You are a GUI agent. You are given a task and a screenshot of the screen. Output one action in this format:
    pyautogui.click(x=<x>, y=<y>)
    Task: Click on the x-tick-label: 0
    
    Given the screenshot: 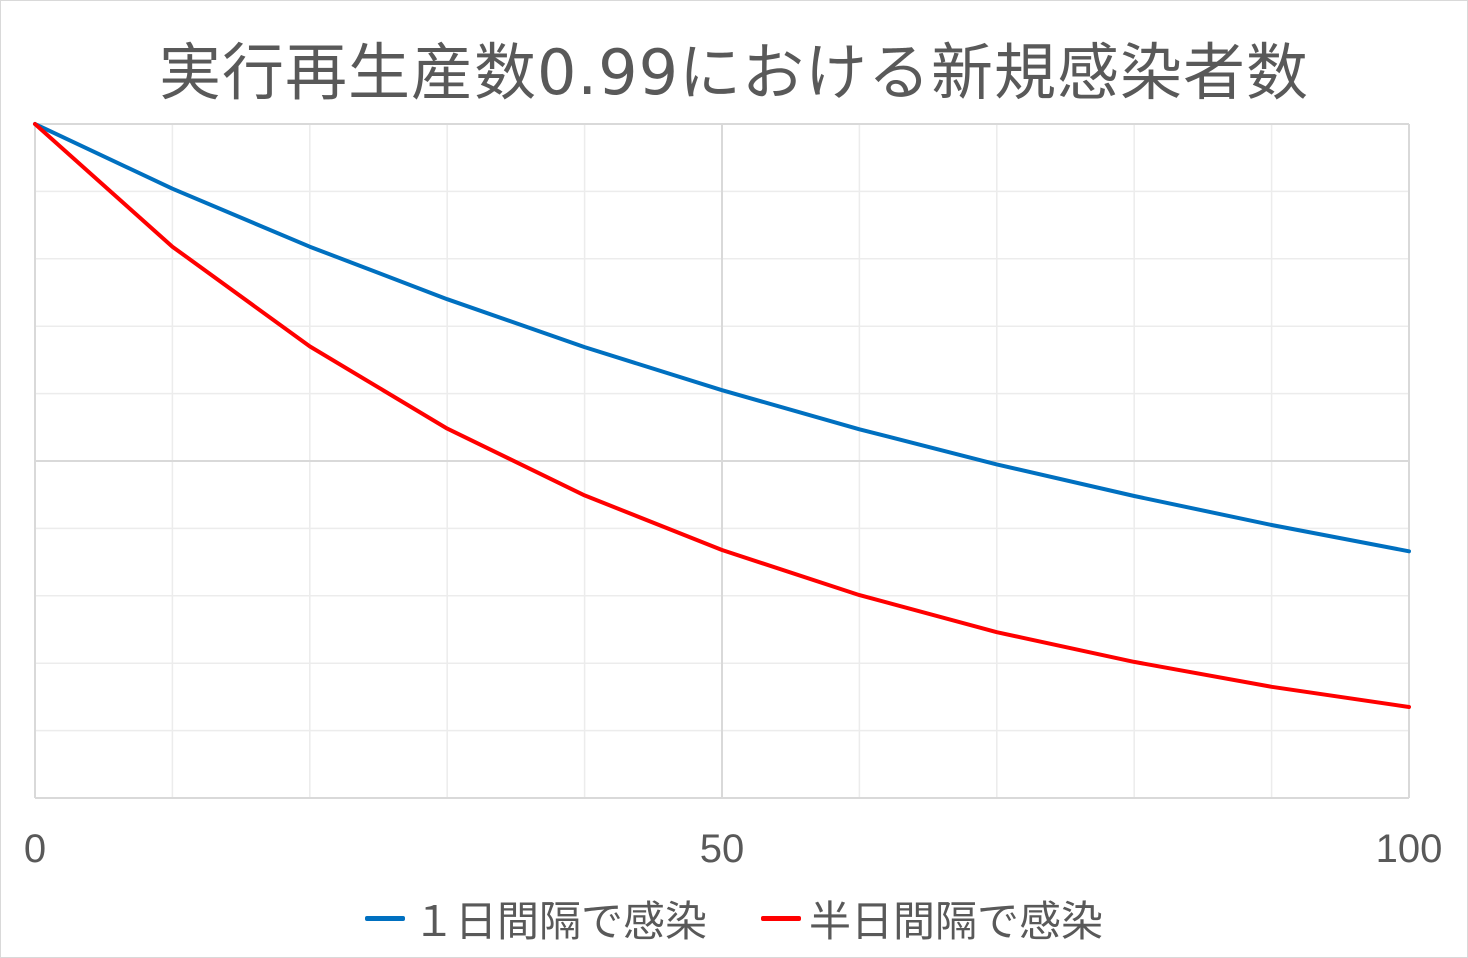 What is the action you would take?
    pyautogui.click(x=35, y=849)
    